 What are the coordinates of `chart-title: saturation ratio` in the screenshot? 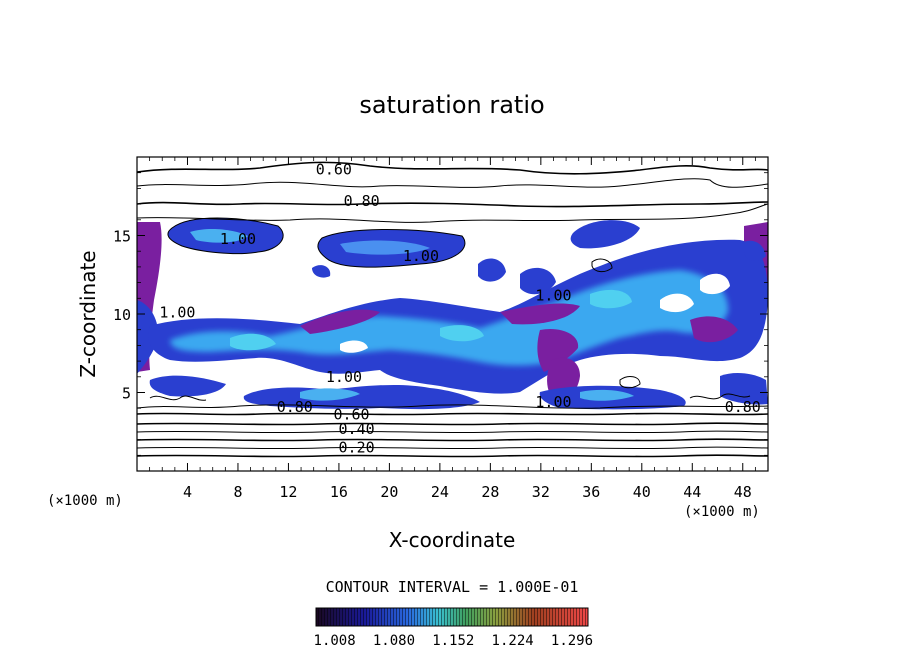 It's located at (451, 105).